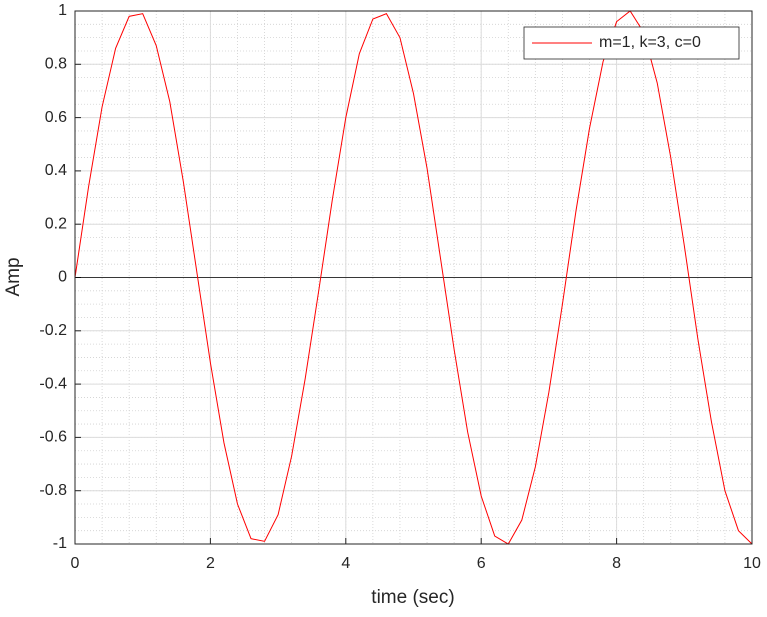 The width and height of the screenshot is (767, 617). What do you see at coordinates (53, 437) in the screenshot?
I see `y-tick-label: -0.6` at bounding box center [53, 437].